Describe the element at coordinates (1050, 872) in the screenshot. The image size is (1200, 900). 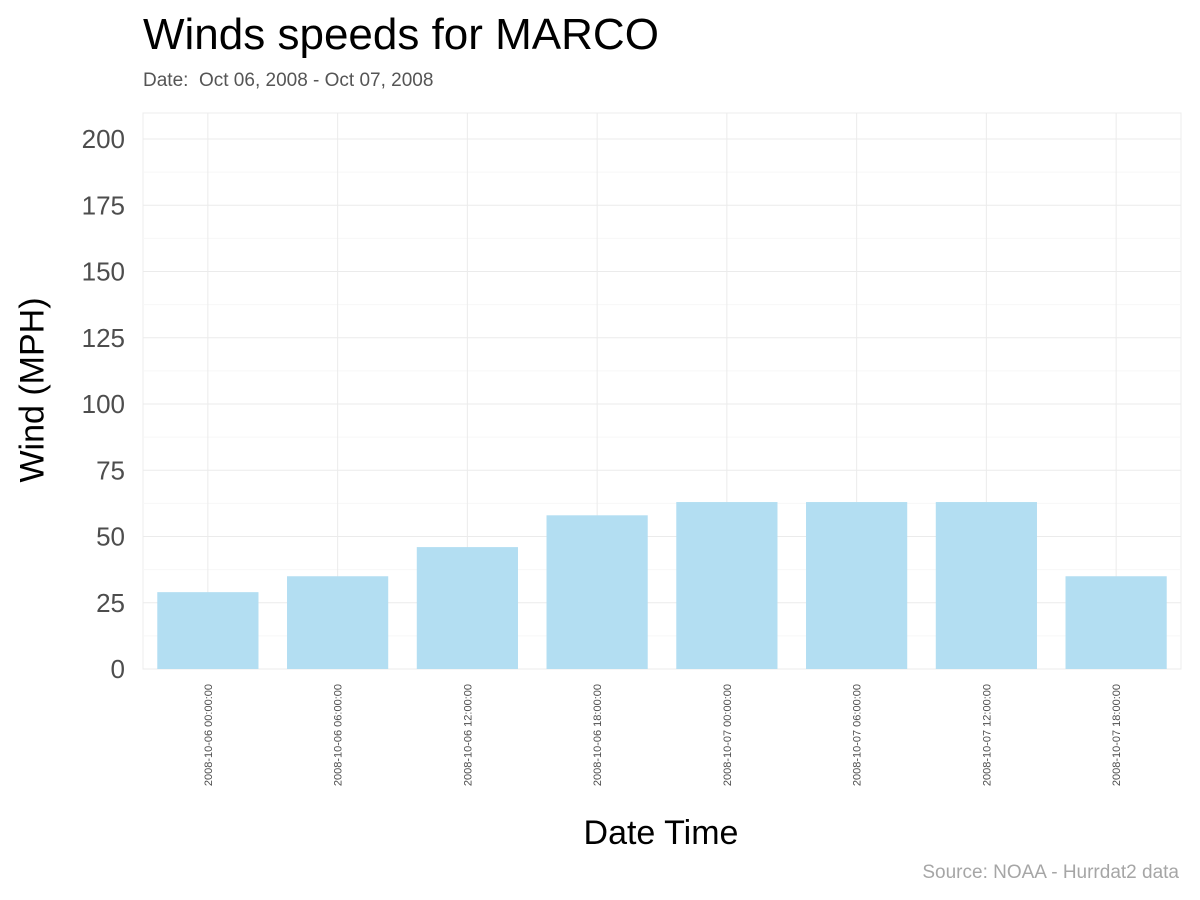
I see `chart-caption: Source: NOAA - Hurrdat2 data` at that location.